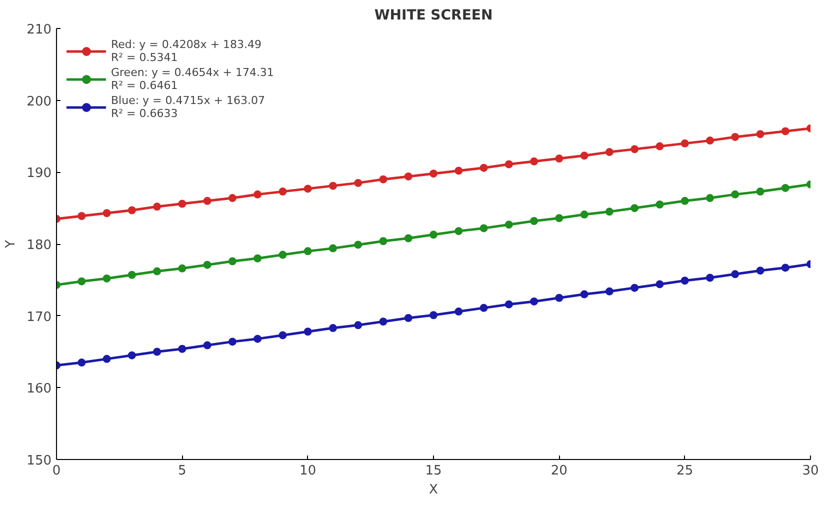  I want to click on legend-label: Red: y = 0.4208x + 183.49 R² = 0.5341, so click(186, 51).